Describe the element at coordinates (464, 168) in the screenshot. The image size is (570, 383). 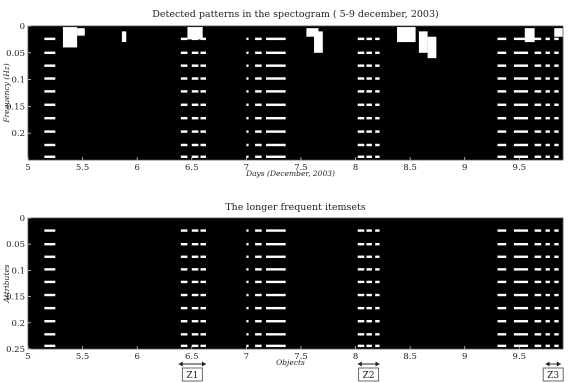
I see `x-tick-label: 9` at that location.